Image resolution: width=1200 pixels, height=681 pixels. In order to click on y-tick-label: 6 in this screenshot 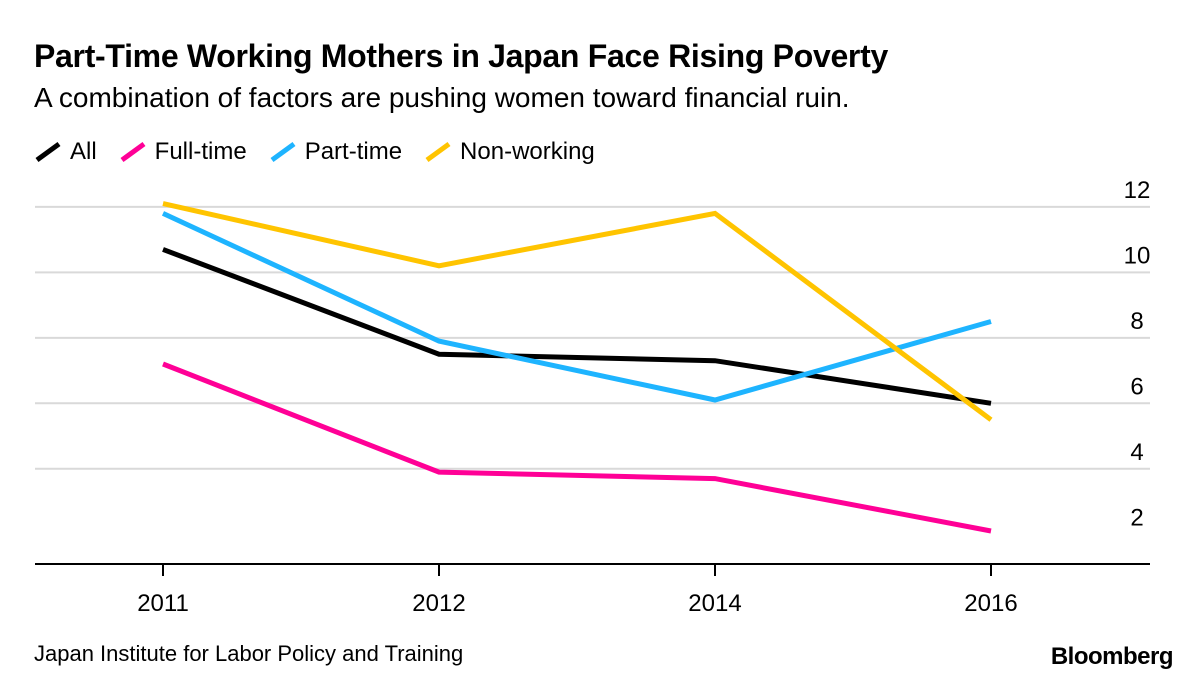, I will do `click(1136, 386)`.